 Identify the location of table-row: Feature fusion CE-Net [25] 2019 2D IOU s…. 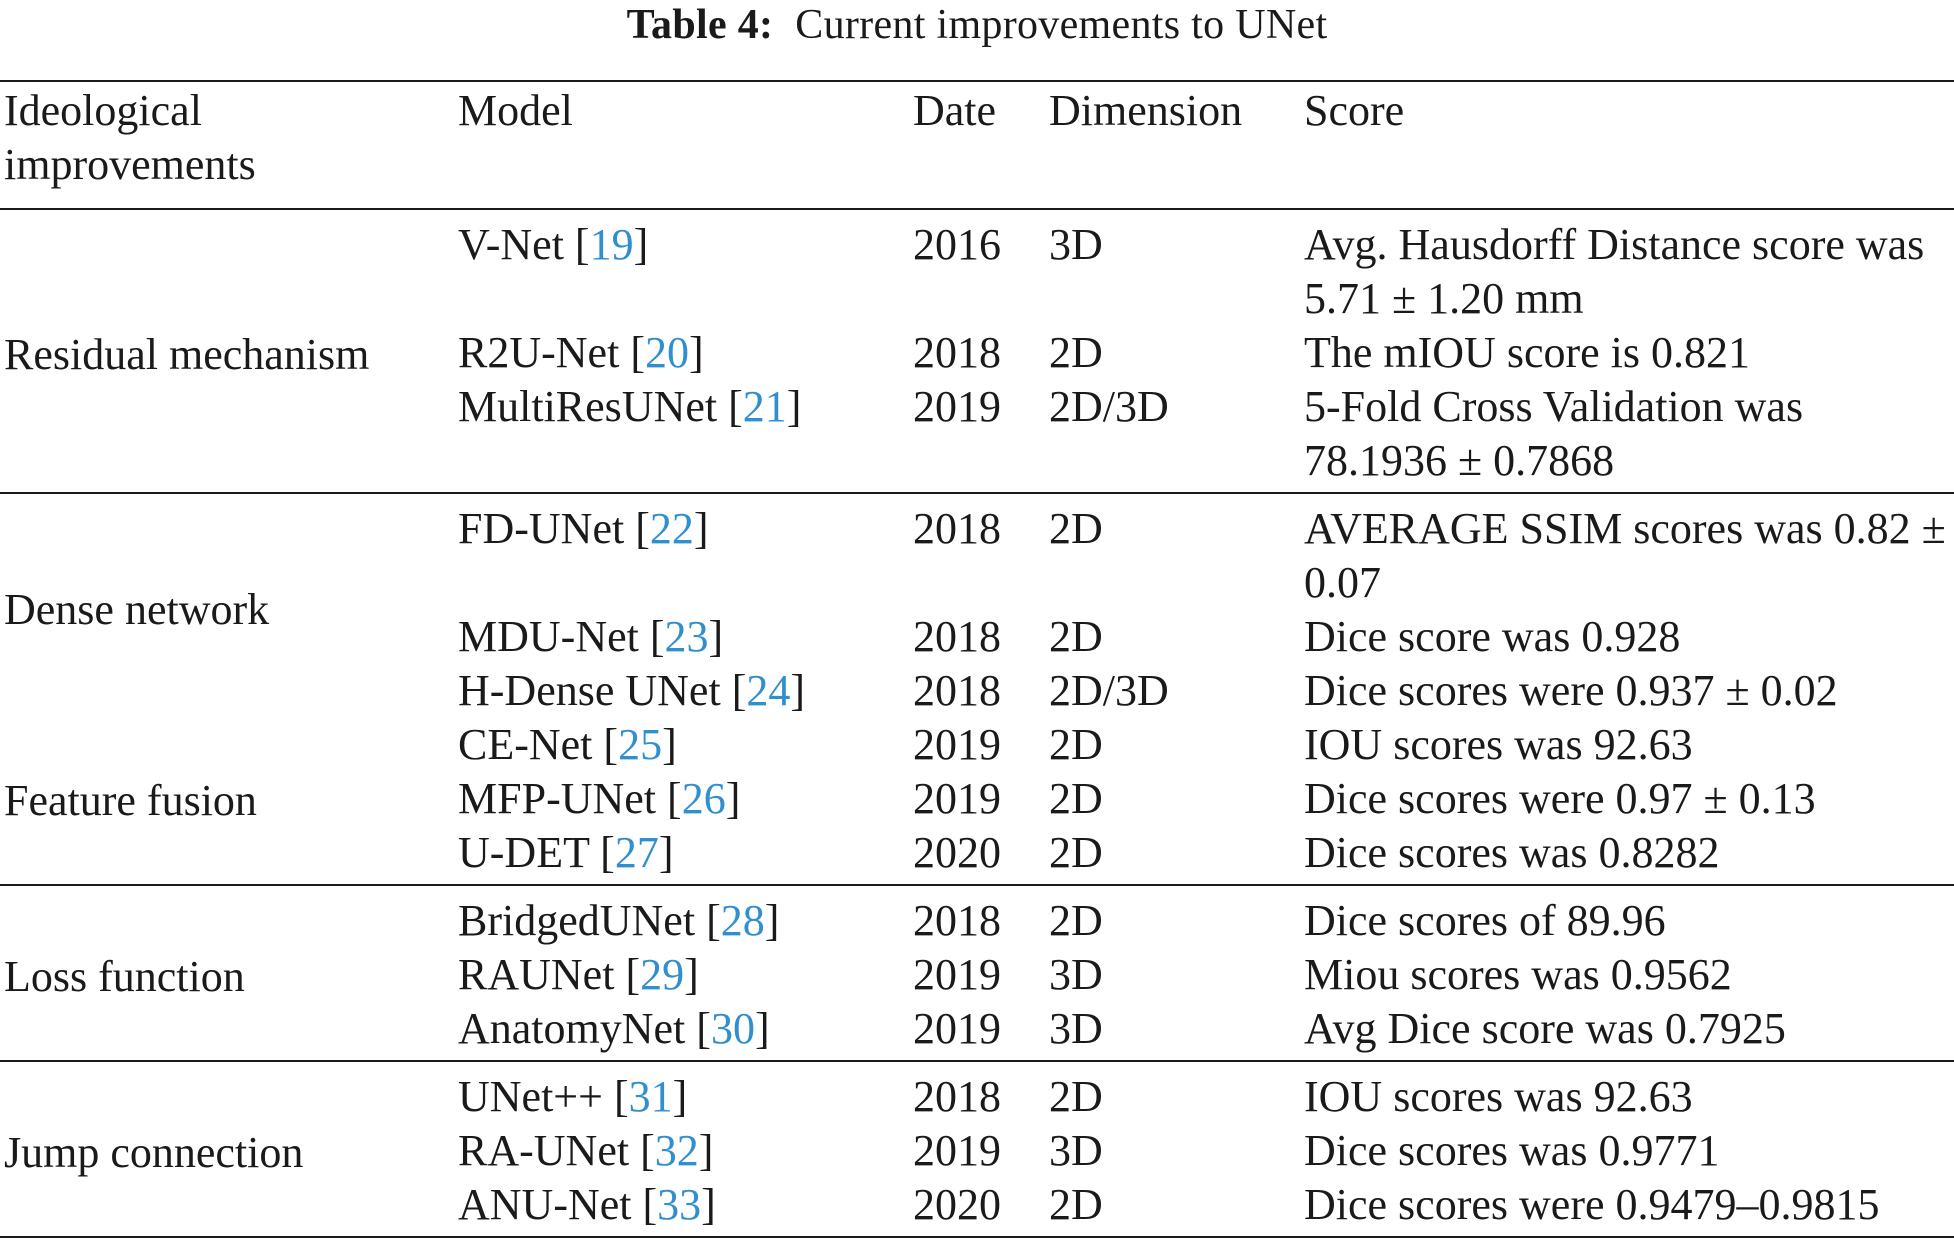
(977, 771).